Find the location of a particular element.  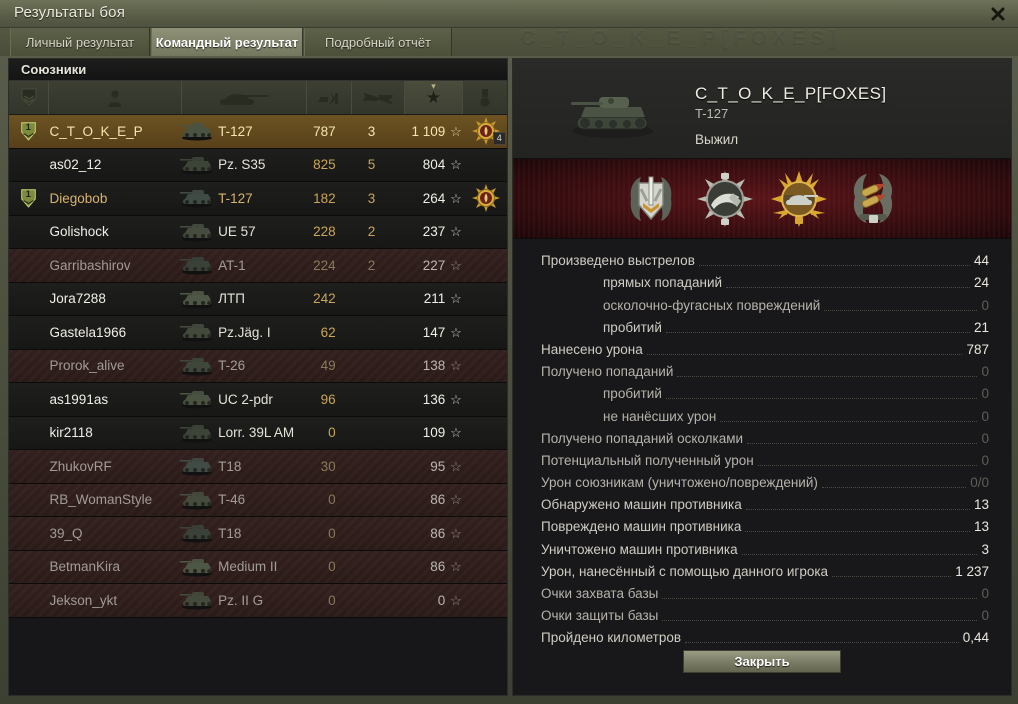

row-experience: 804 is located at coordinates (434, 165).